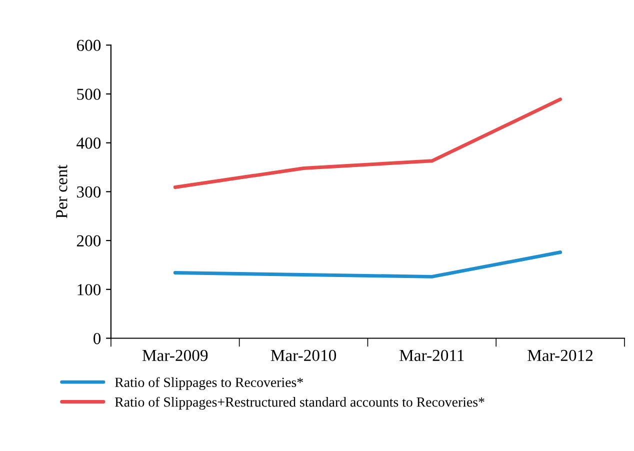  Describe the element at coordinates (209, 383) in the screenshot. I see `legend-label: Ratio of Slippages to Recoveries*` at that location.